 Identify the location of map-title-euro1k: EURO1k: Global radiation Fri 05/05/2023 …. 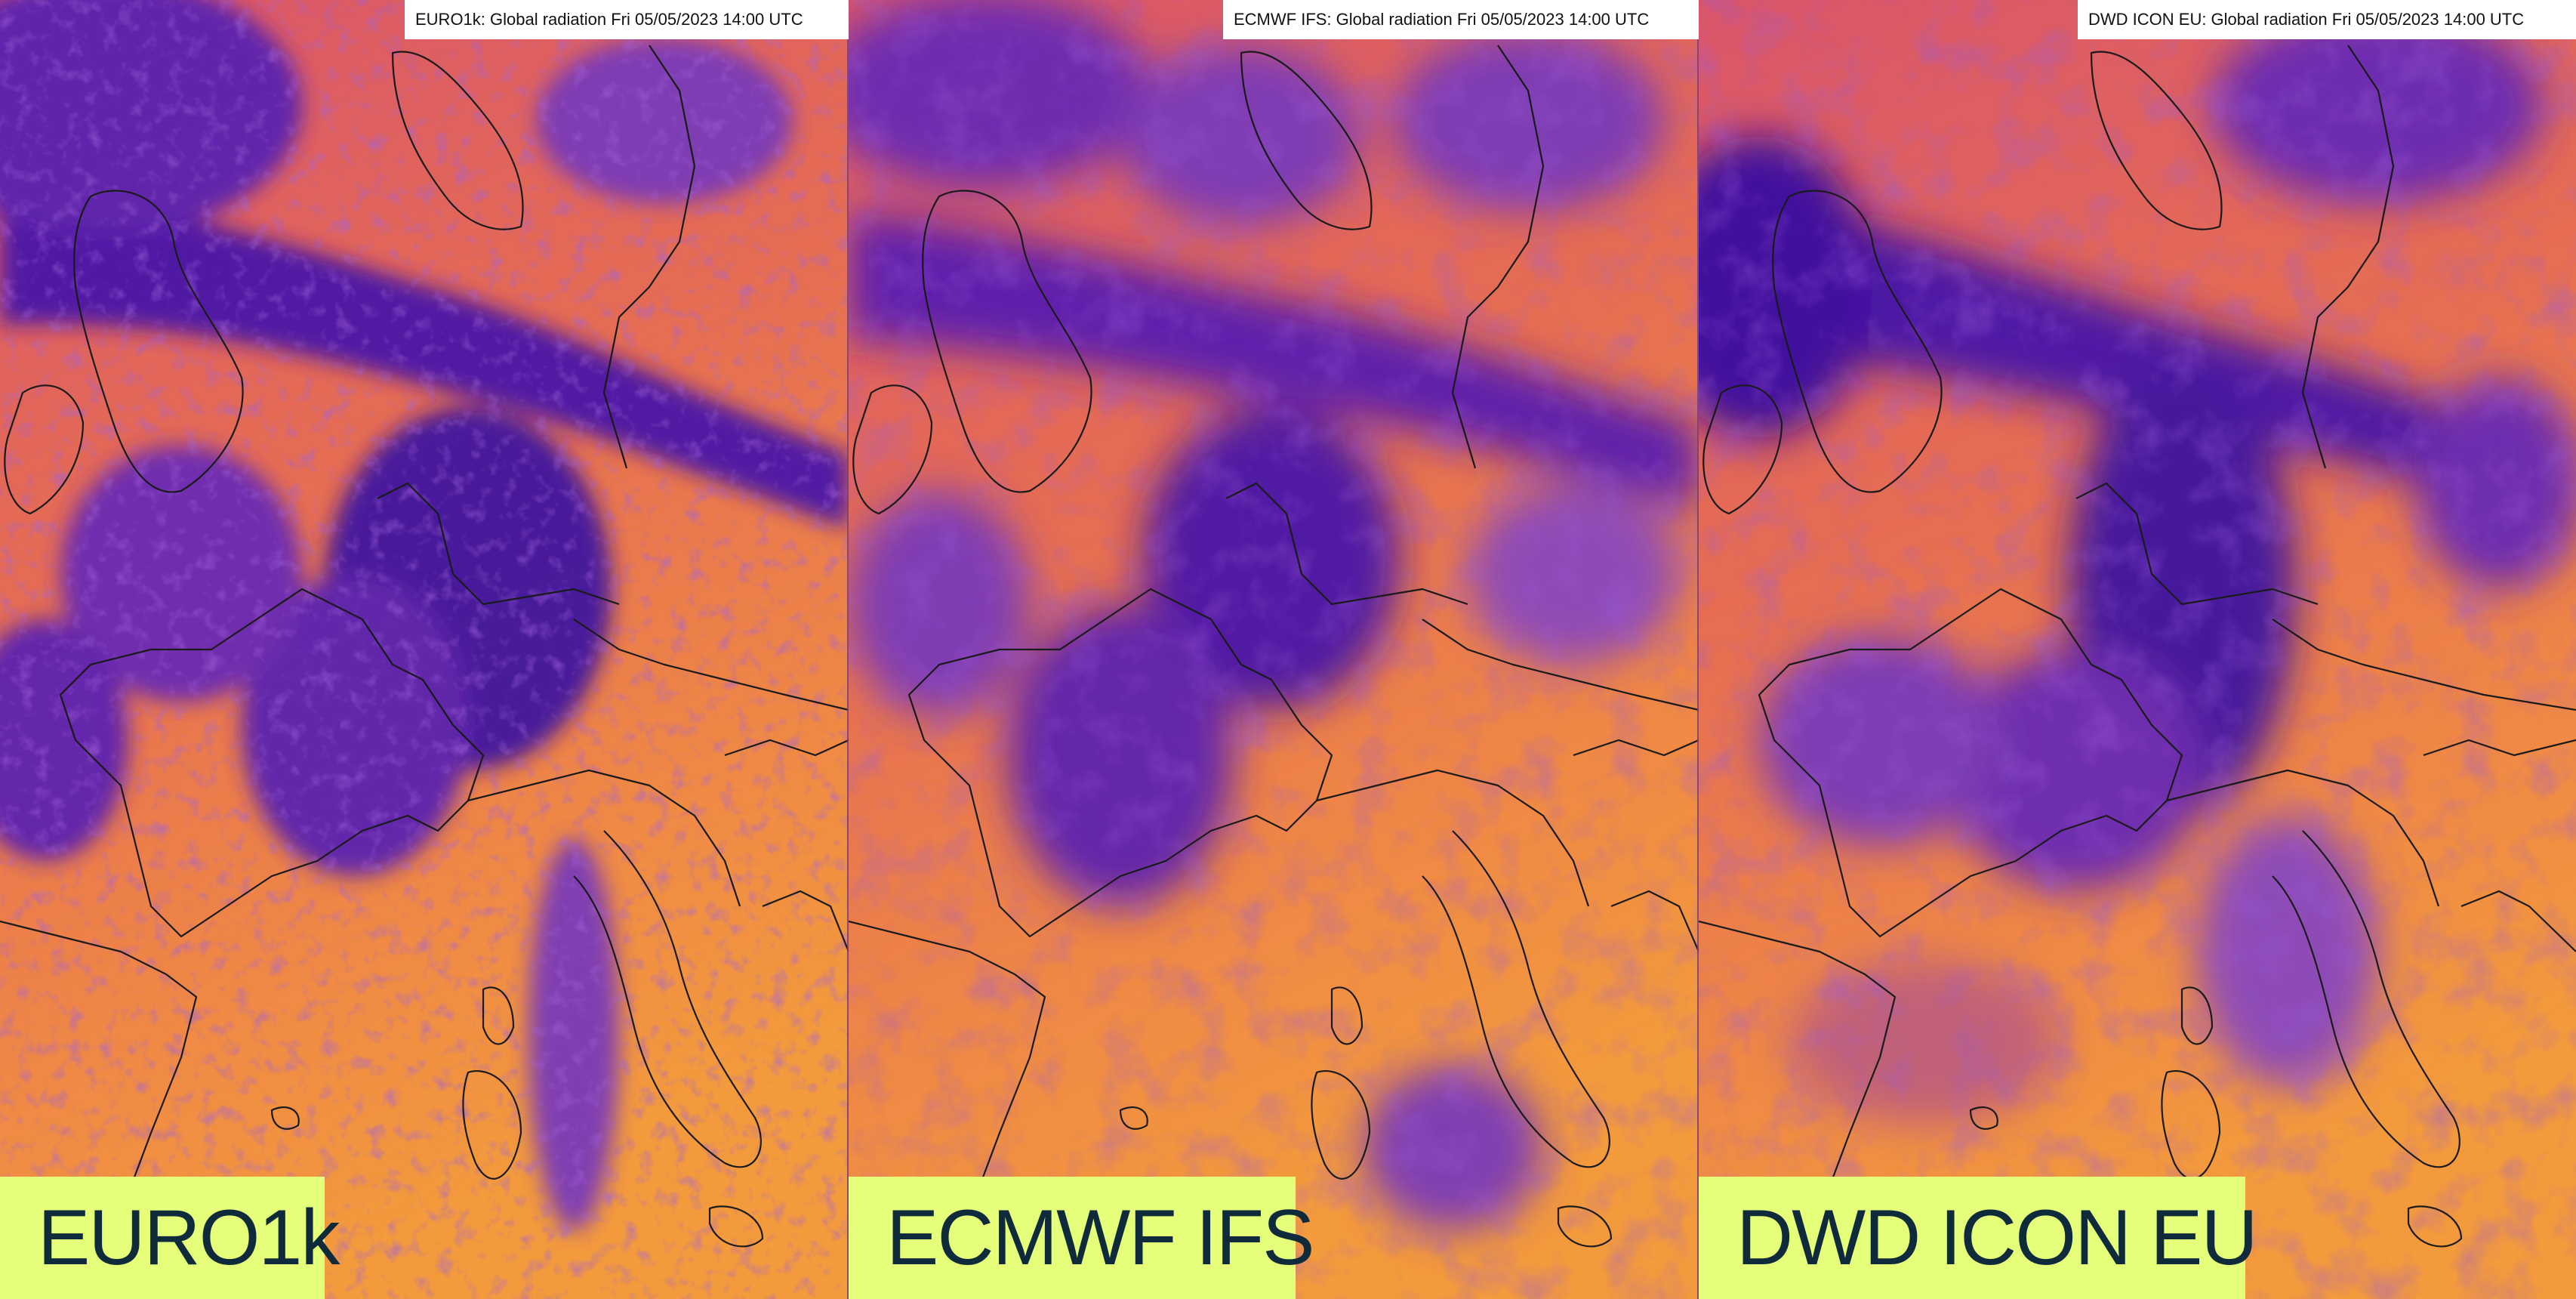
(627, 20).